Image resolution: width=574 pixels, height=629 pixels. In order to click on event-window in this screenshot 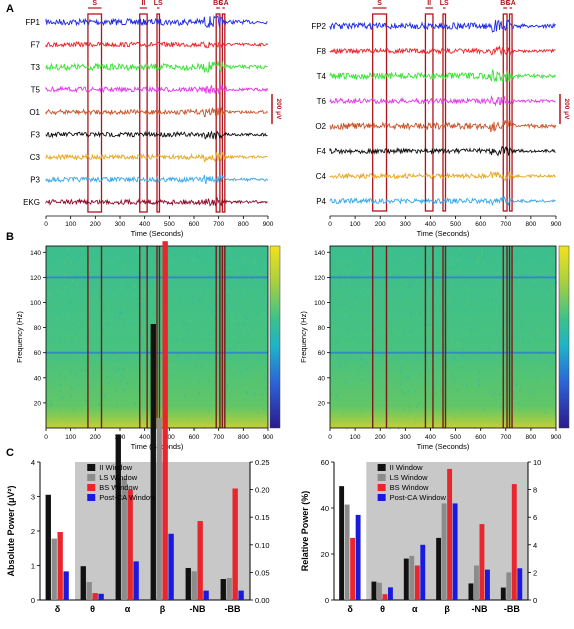, I will do `click(429, 112)`.